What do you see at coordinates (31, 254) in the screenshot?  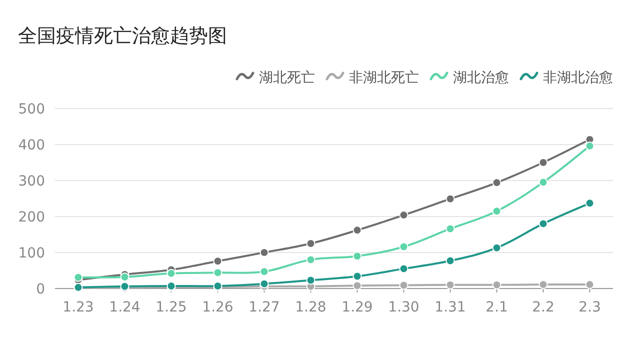 I see `y-tick-label: 100` at bounding box center [31, 254].